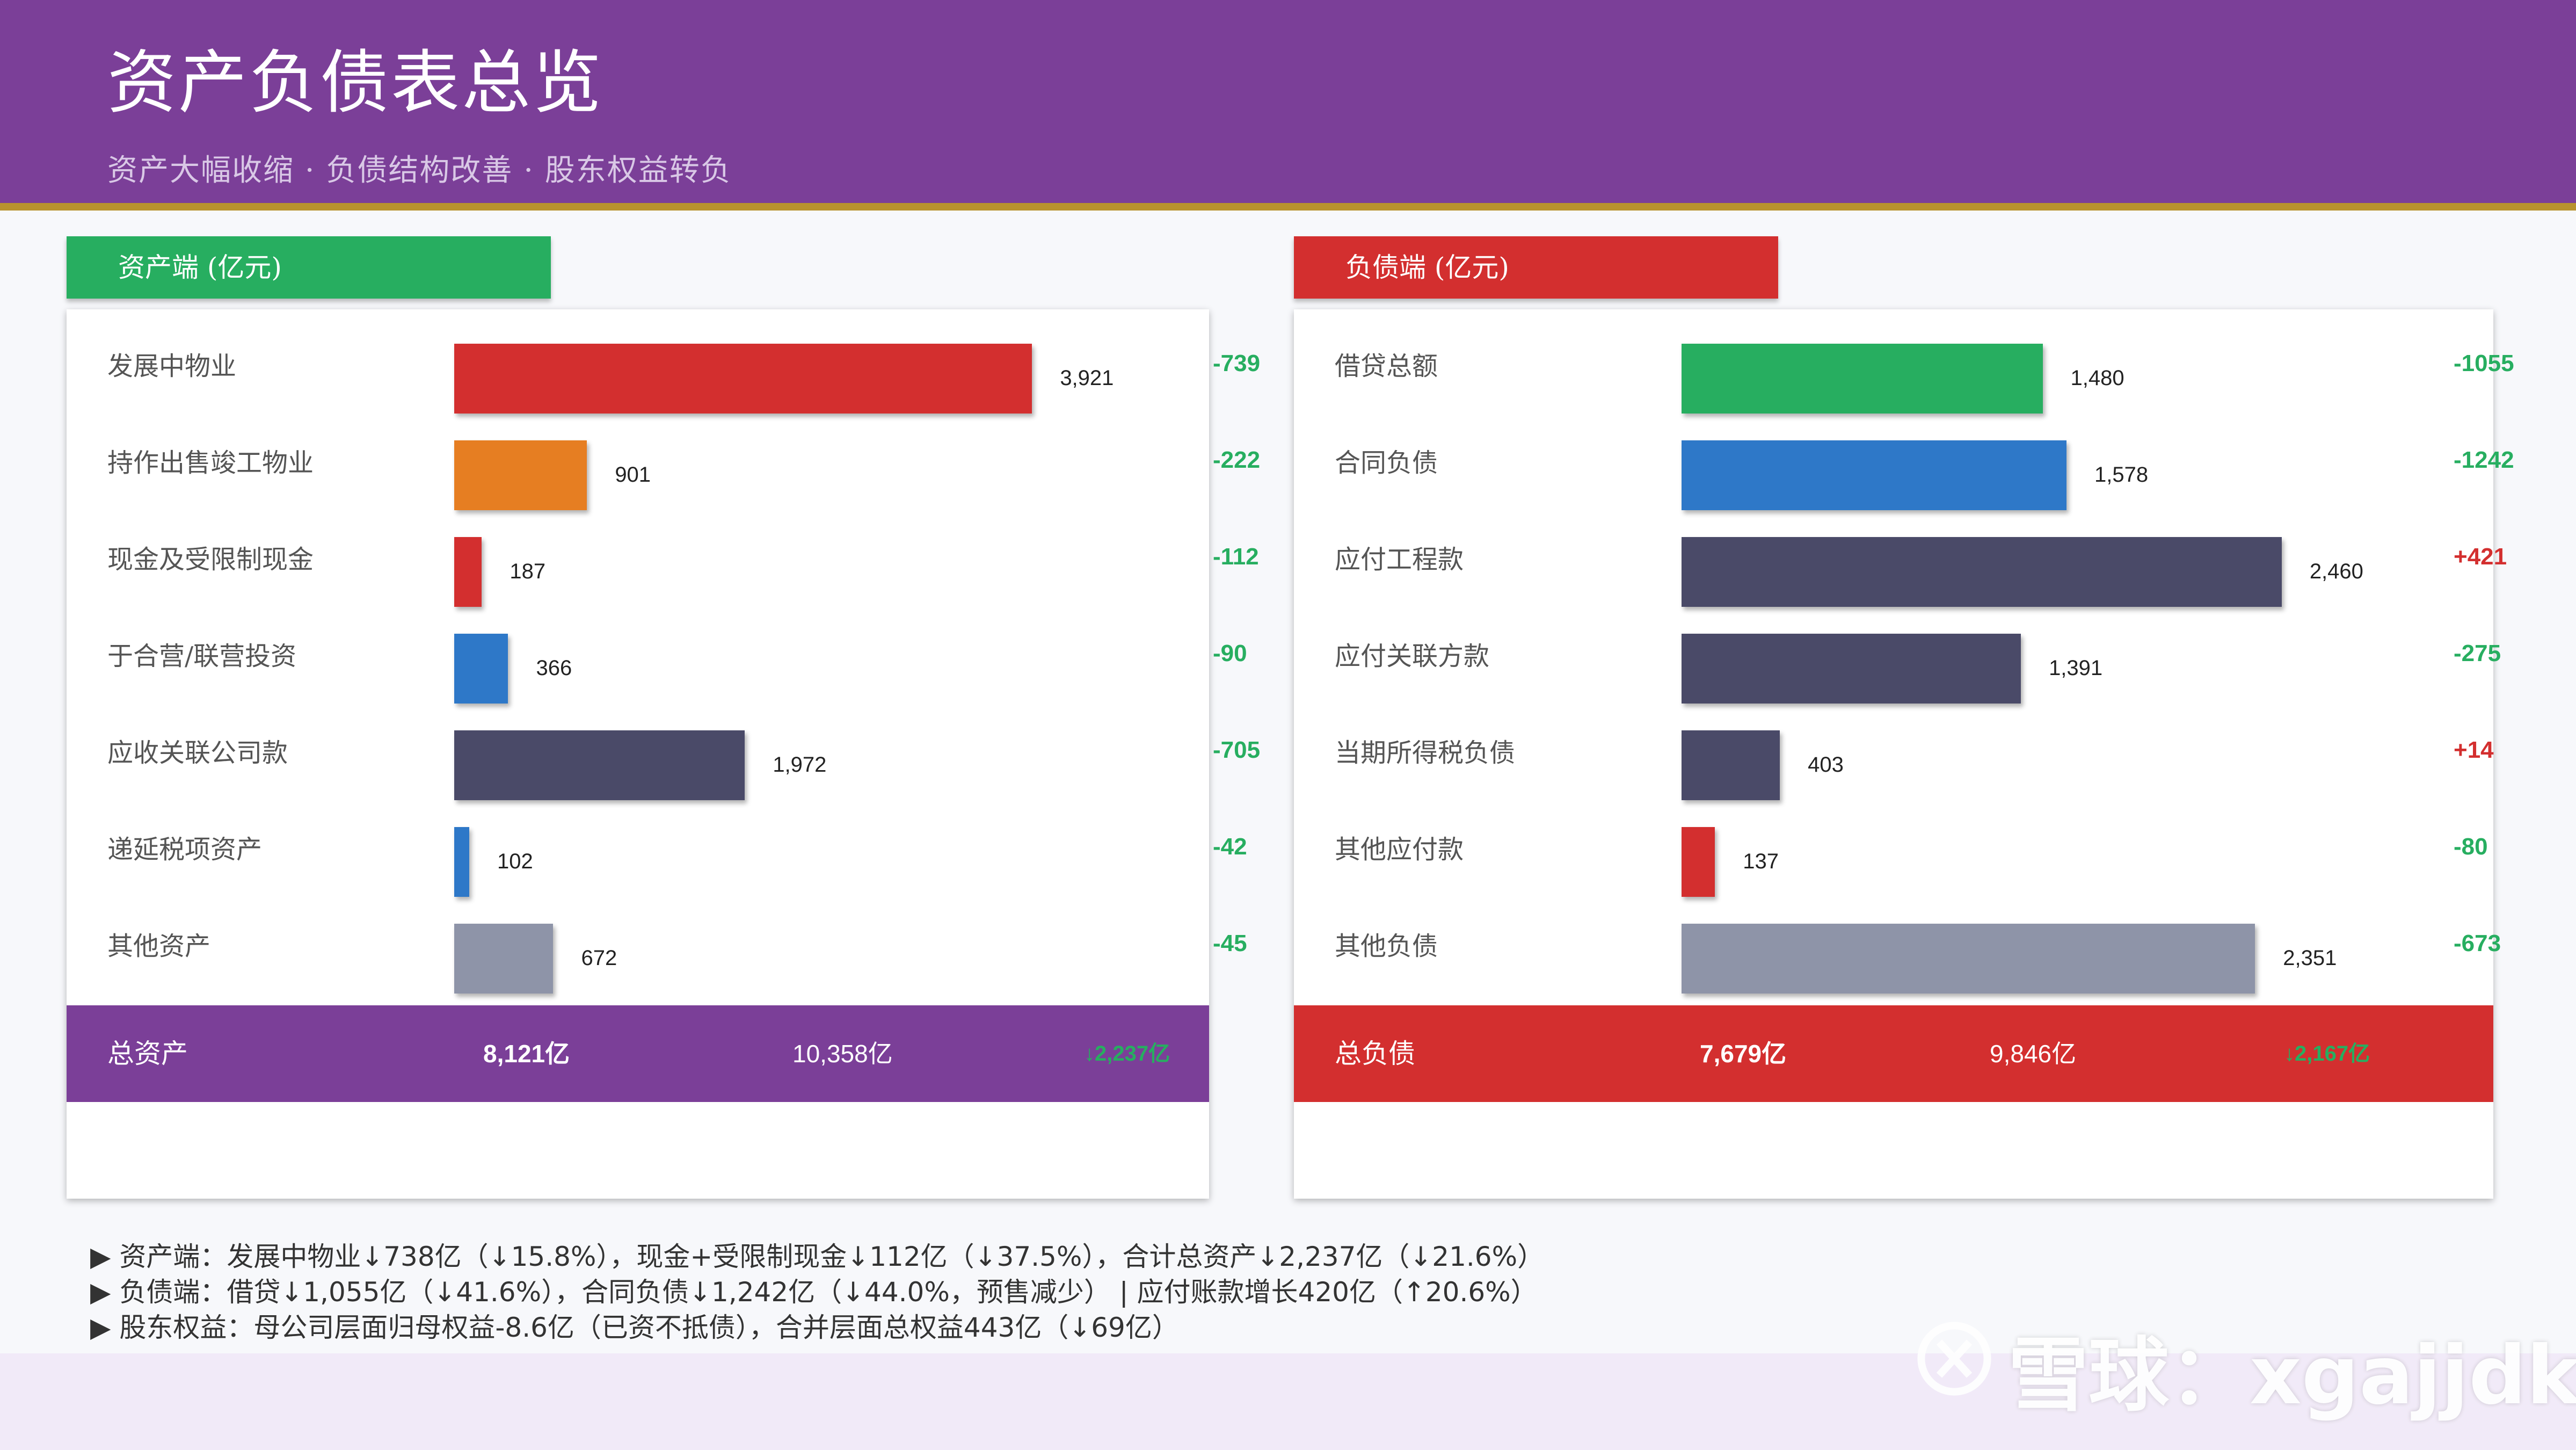 This screenshot has height=1450, width=2576. I want to click on asset-category-label: 持作出售竣工物业, so click(210, 463).